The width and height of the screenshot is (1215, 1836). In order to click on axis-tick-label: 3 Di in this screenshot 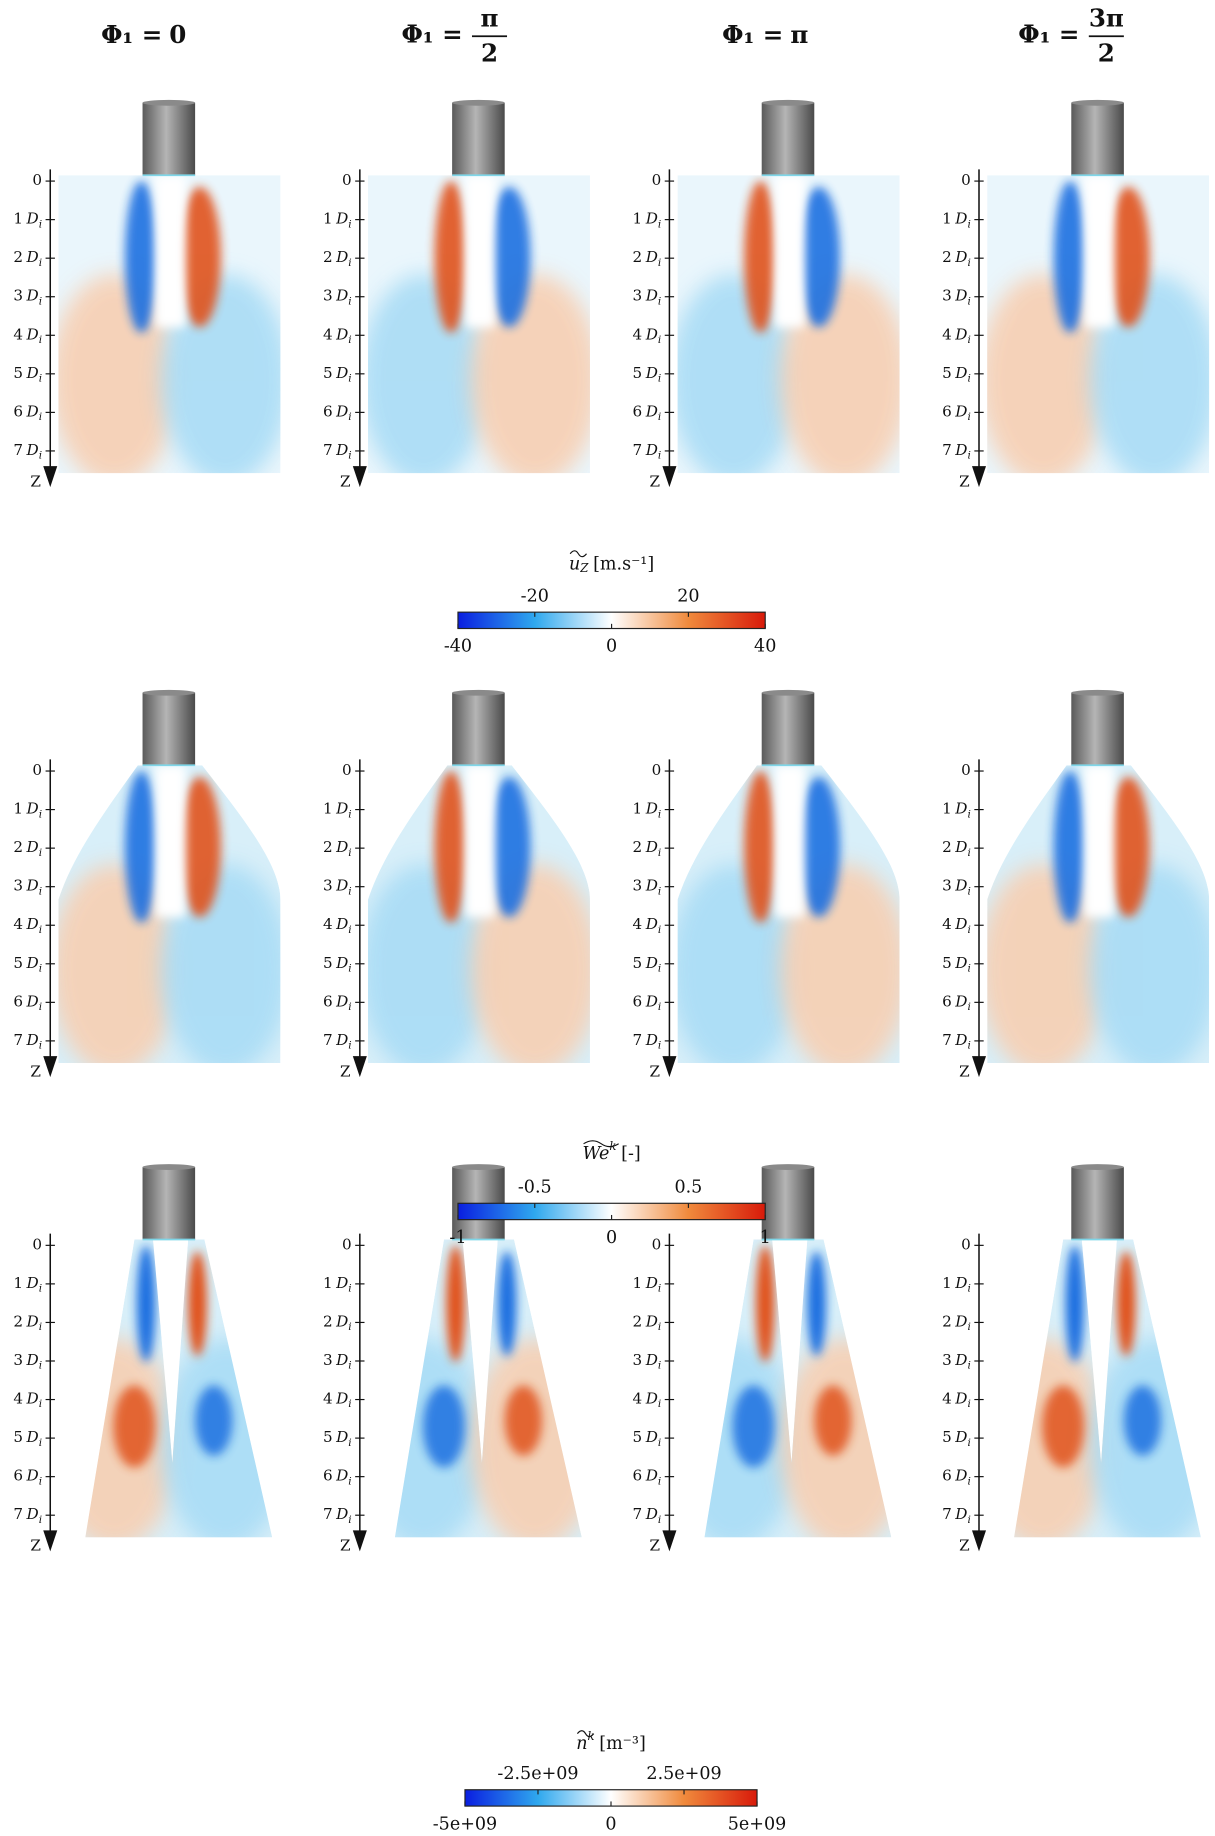, I will do `click(956, 887)`.